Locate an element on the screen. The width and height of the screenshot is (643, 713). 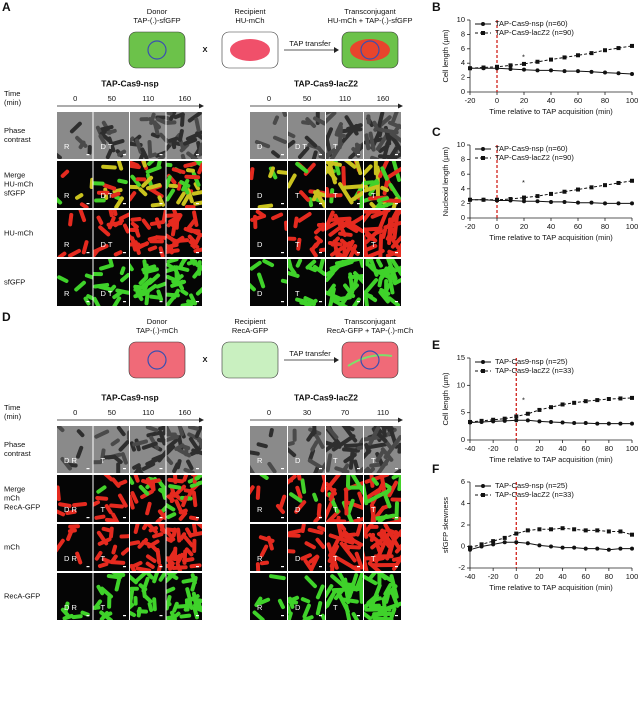
cell-annotation: T is located at coordinates (373, 509).